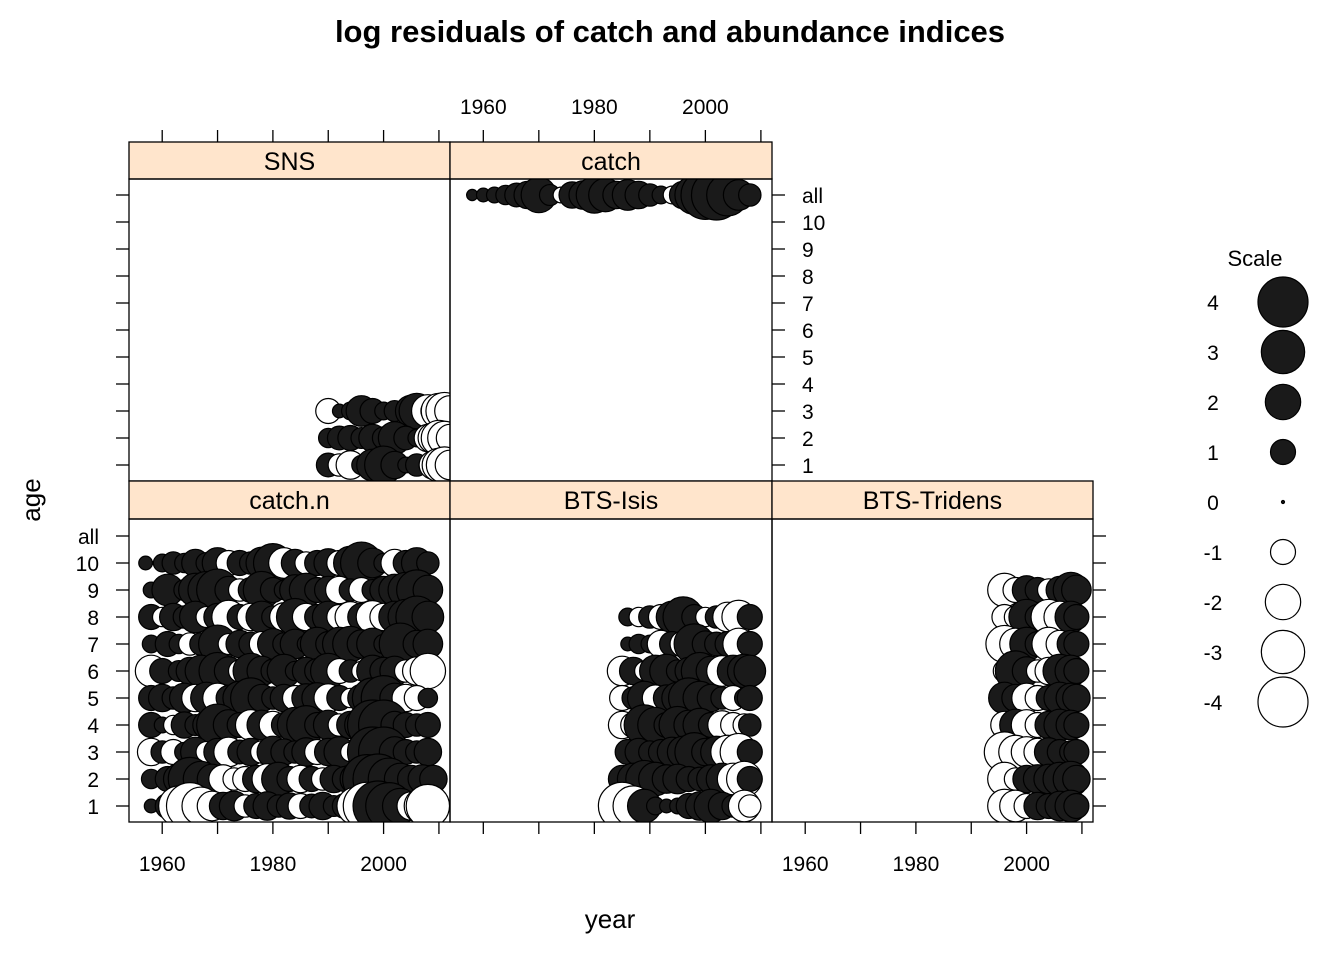  Describe the element at coordinates (1099, 671) in the screenshot. I see `y-axis-right-bottom` at that location.